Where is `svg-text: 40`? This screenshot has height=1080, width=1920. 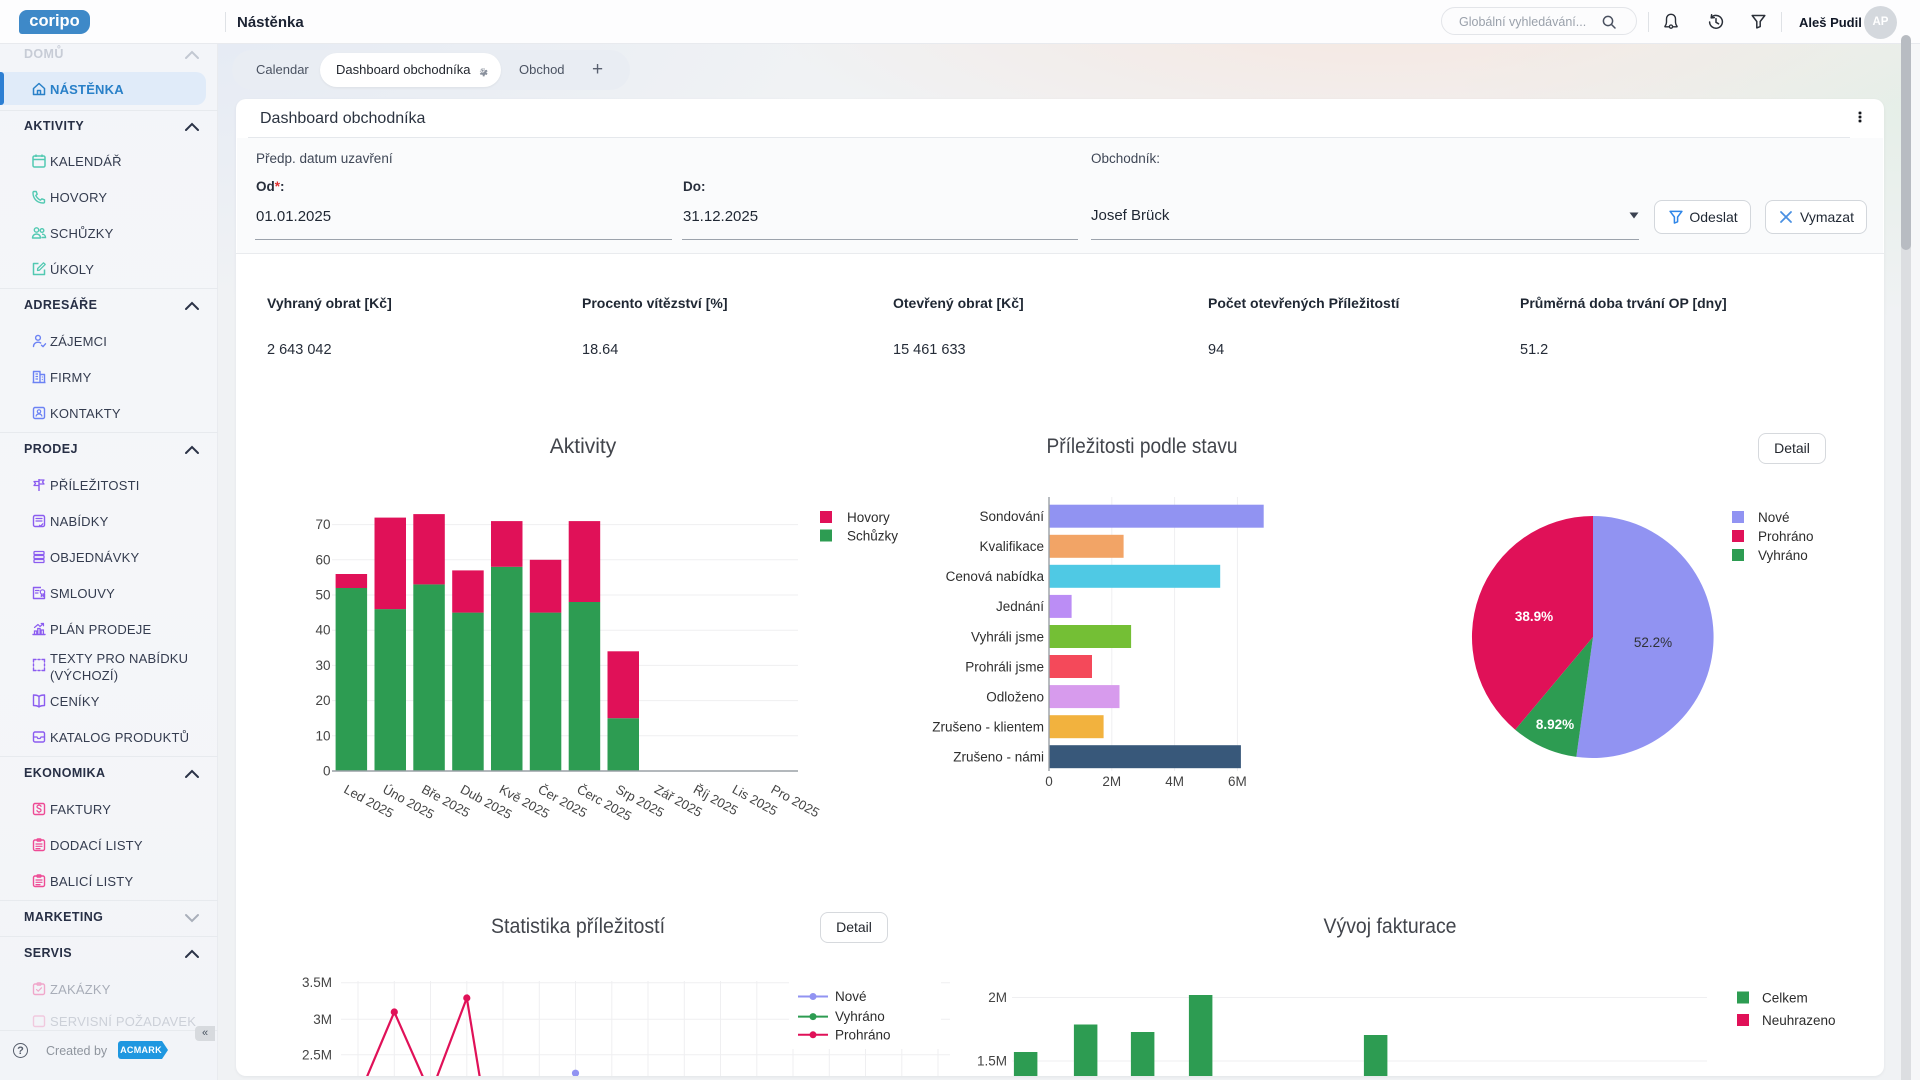
svg-text: 40 is located at coordinates (322, 630).